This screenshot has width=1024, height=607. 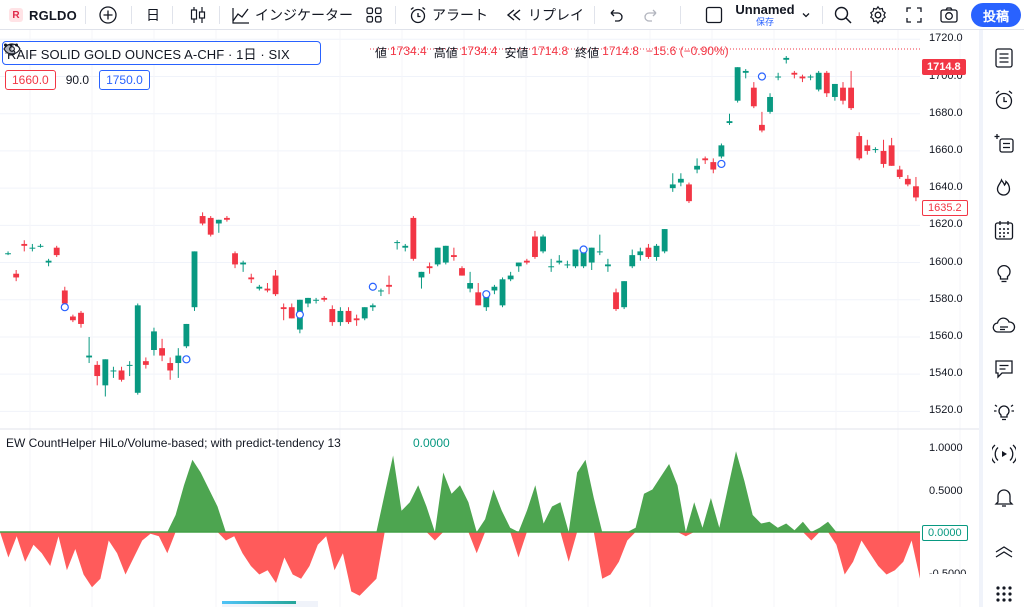 I want to click on ideas-lightbulb-icon, so click(x=1004, y=273).